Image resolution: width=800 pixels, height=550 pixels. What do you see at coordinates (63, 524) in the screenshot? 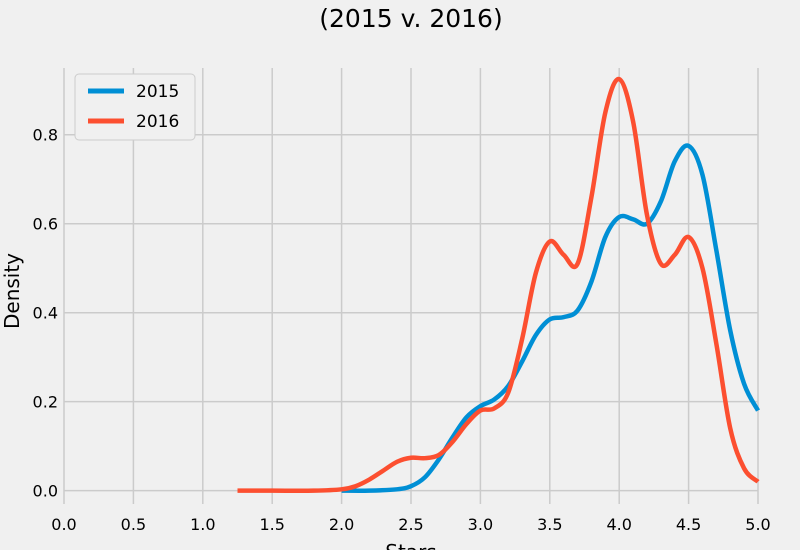
I see `x-tick-label: 0.0` at bounding box center [63, 524].